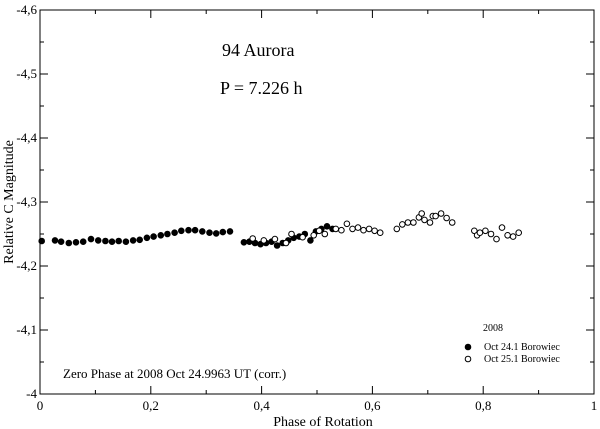  I want to click on y-tick-label: -4, so click(31, 393).